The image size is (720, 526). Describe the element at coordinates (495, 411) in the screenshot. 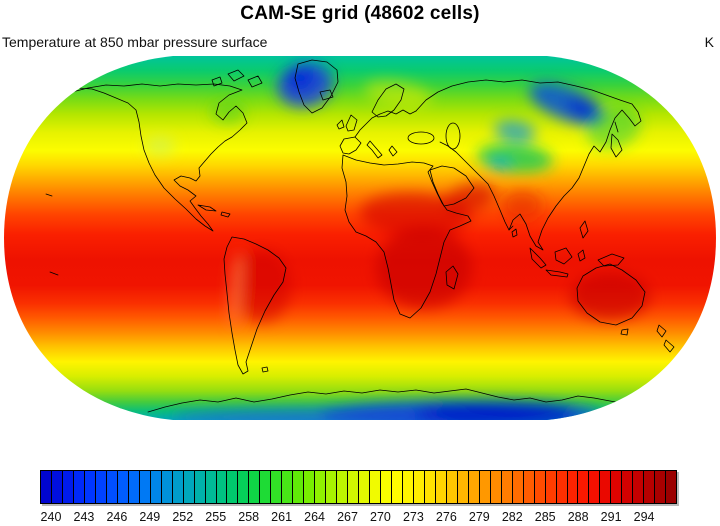

I see `antarctica-cold-core` at that location.